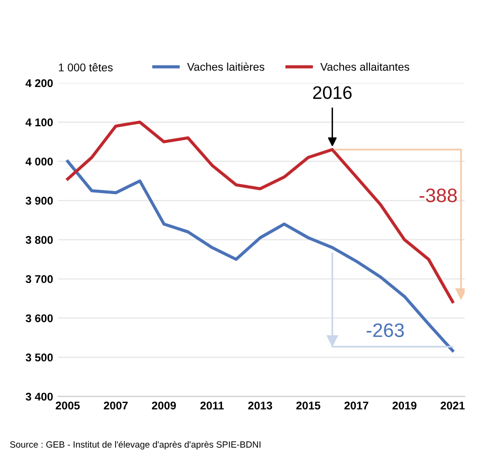  Describe the element at coordinates (356, 406) in the screenshot. I see `x-tick-label: 2017` at that location.